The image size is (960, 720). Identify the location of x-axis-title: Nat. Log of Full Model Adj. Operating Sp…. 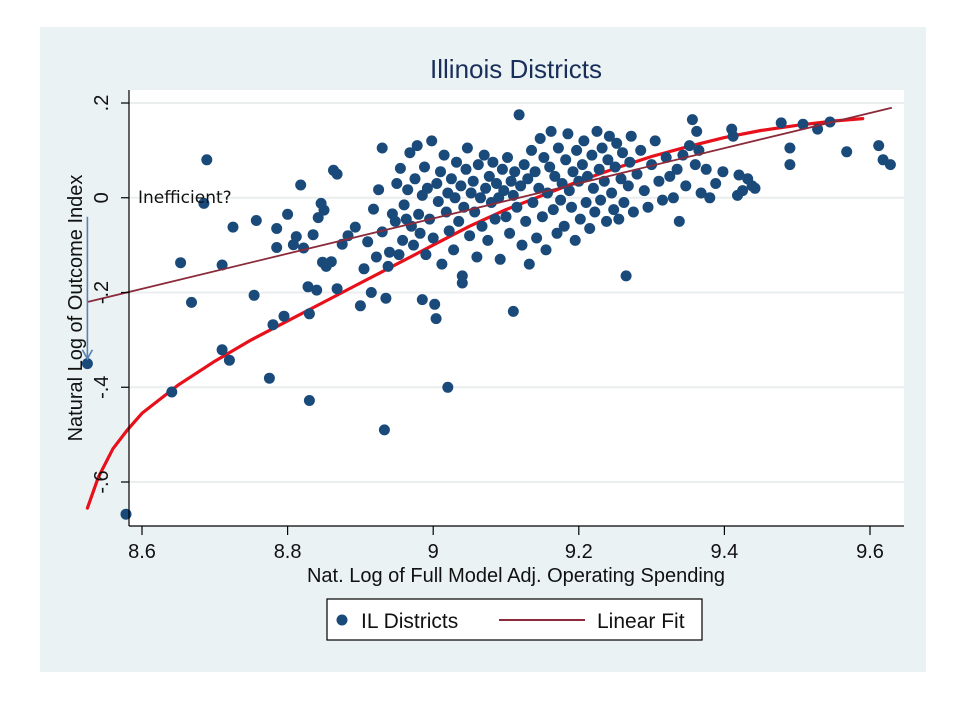
(516, 576).